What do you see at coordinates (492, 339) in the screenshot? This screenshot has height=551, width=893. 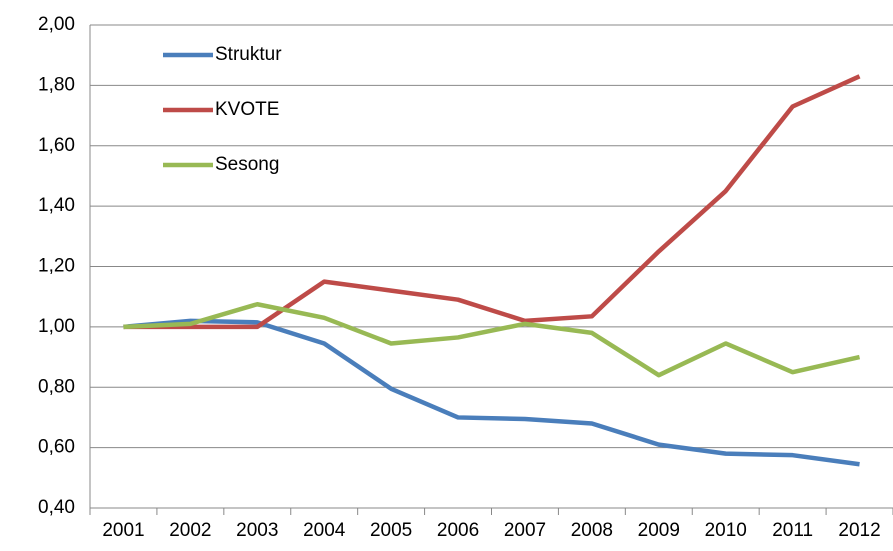 I see `series-line` at bounding box center [492, 339].